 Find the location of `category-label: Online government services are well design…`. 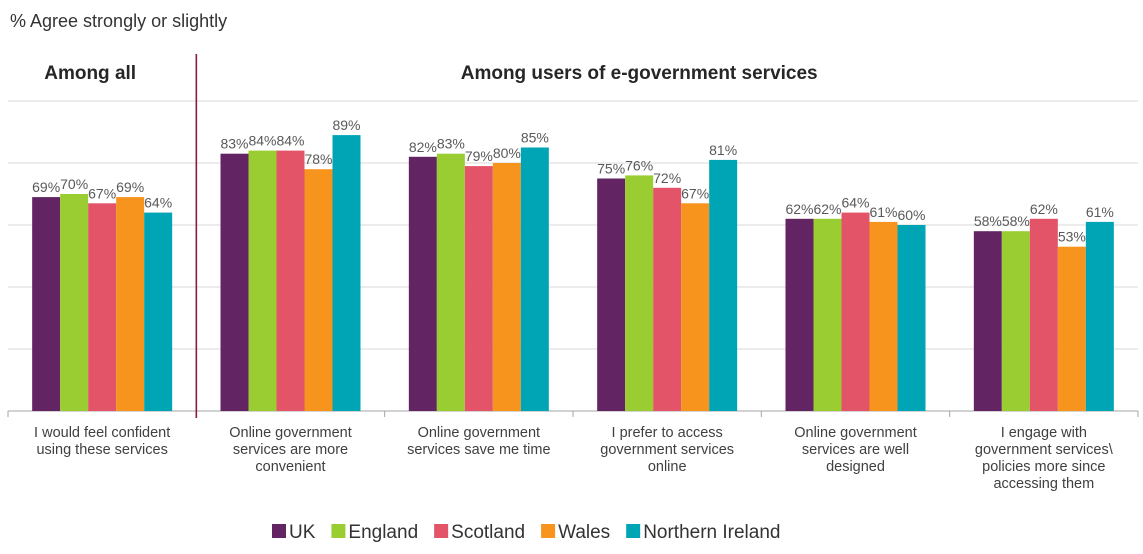

category-label: Online government services are well design… is located at coordinates (855, 450).